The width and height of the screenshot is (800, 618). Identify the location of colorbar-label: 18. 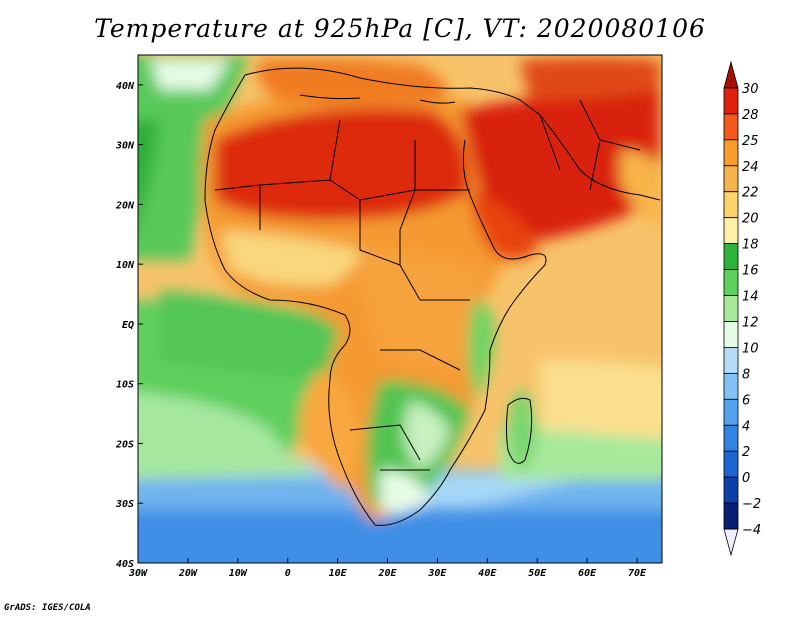
(750, 245).